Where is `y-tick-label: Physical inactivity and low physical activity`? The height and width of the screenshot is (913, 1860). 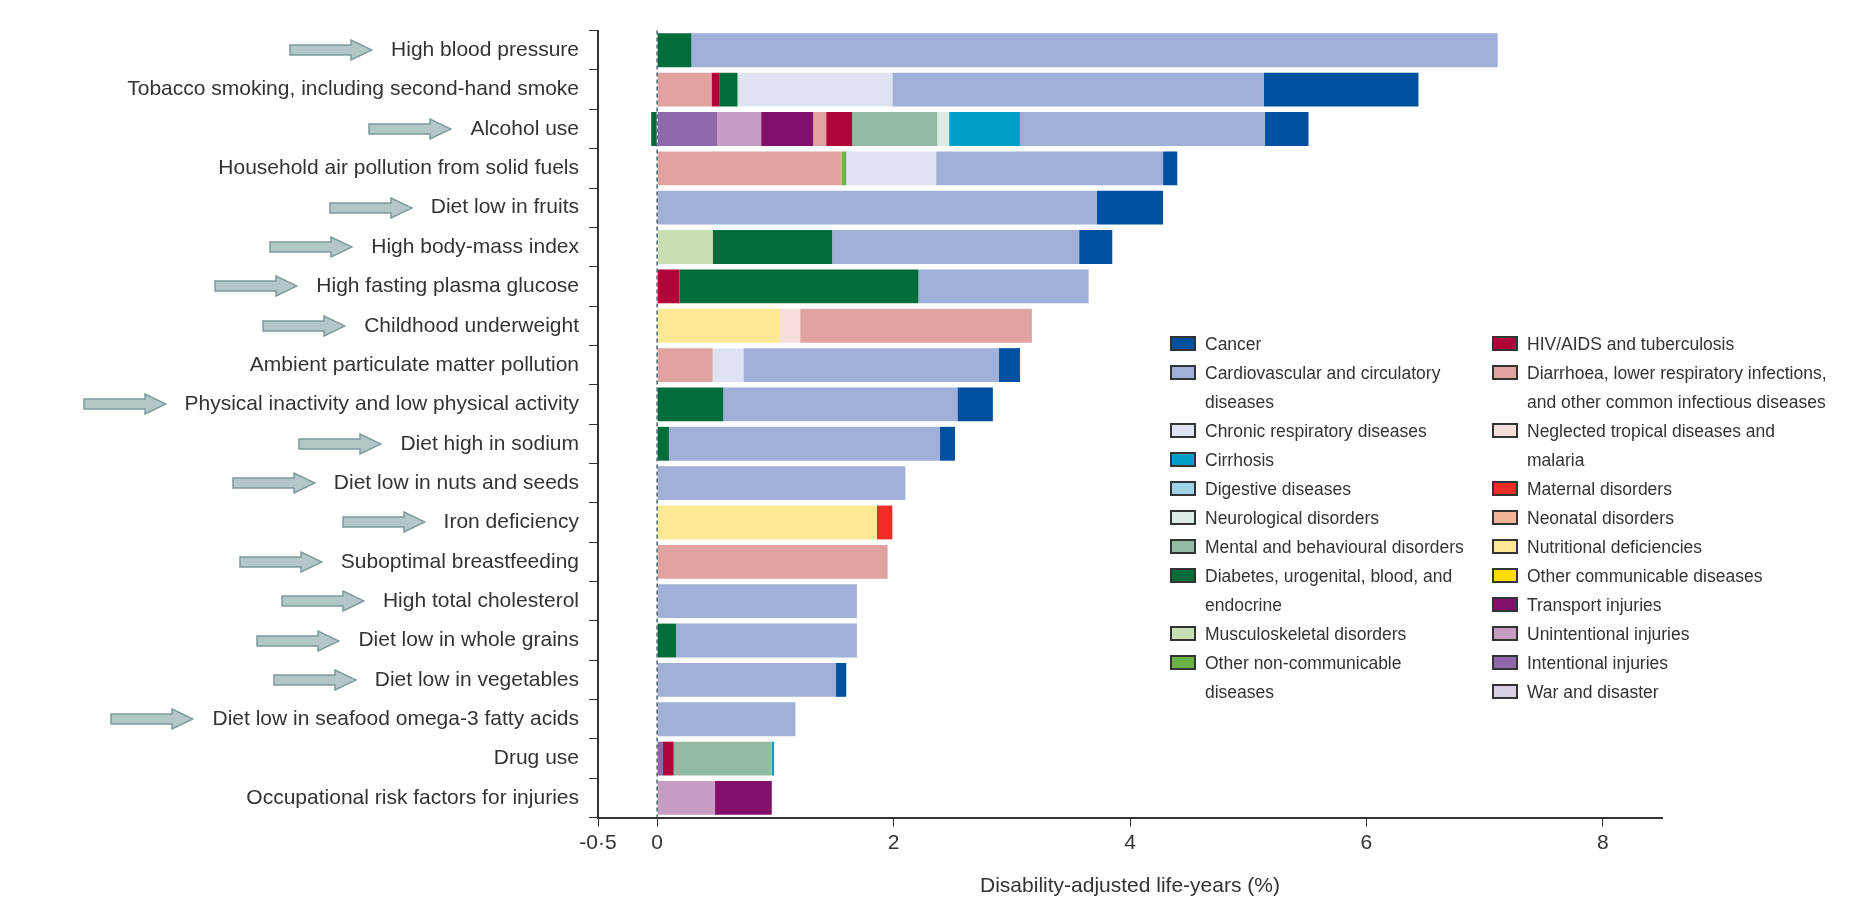 y-tick-label: Physical inactivity and low physical activity is located at coordinates (382, 403).